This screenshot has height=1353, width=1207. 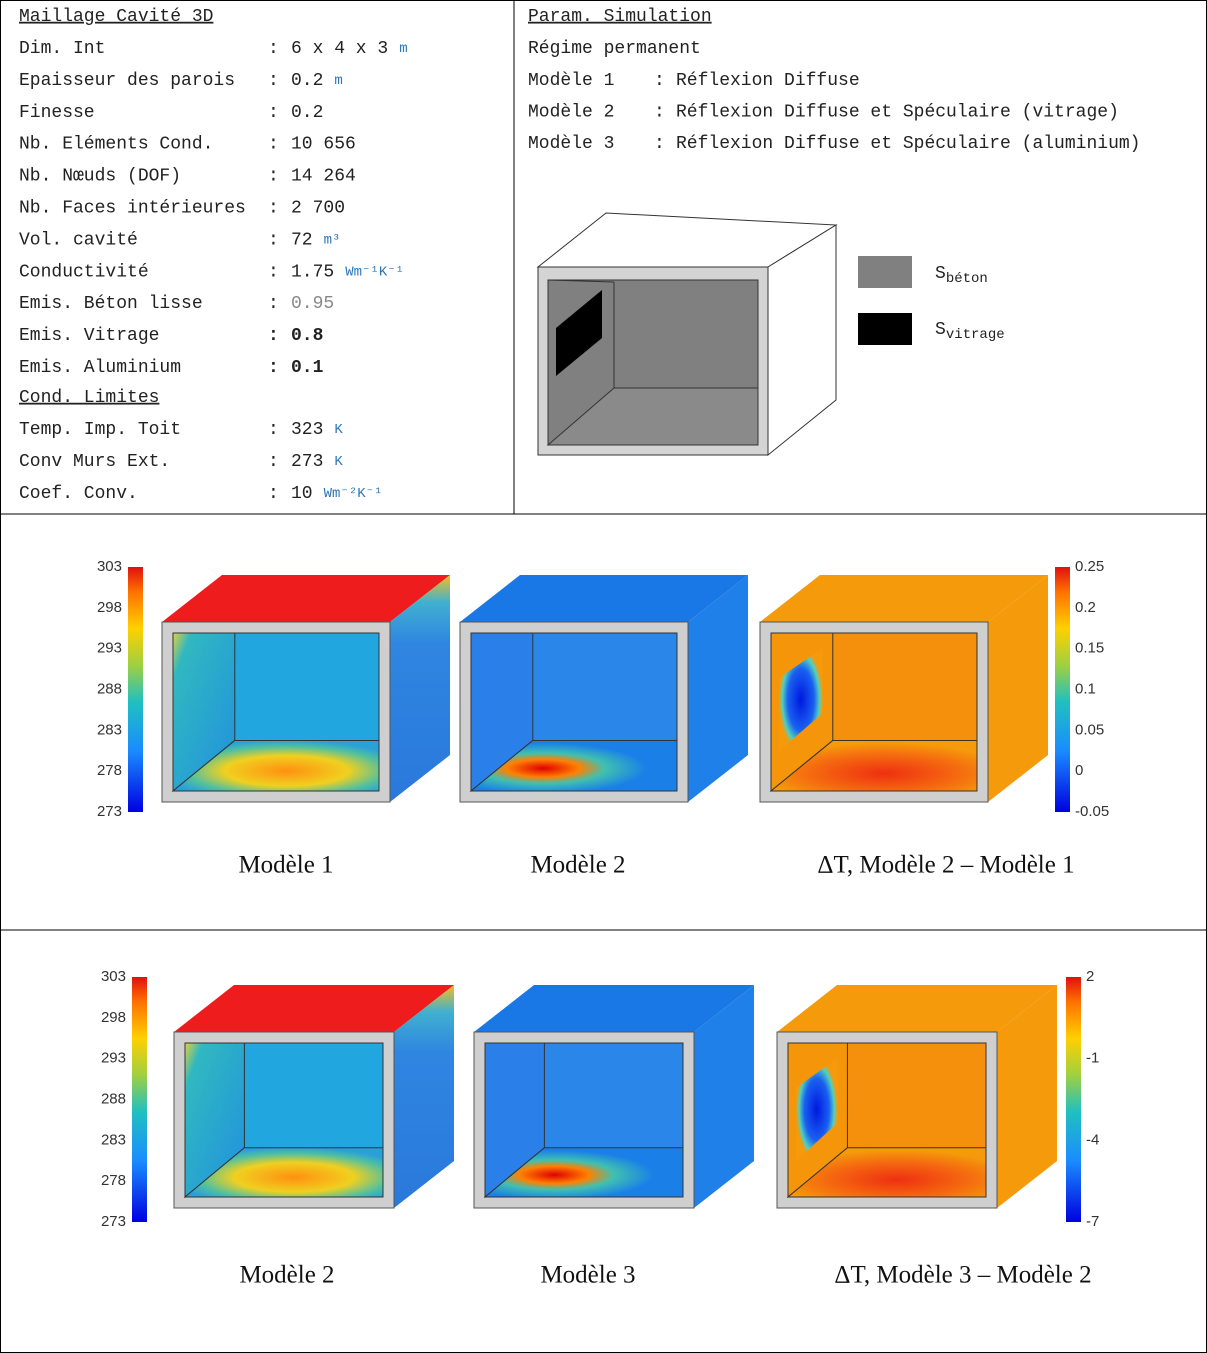 What do you see at coordinates (89, 336) in the screenshot?
I see `param-label: Emis. Vitrage` at bounding box center [89, 336].